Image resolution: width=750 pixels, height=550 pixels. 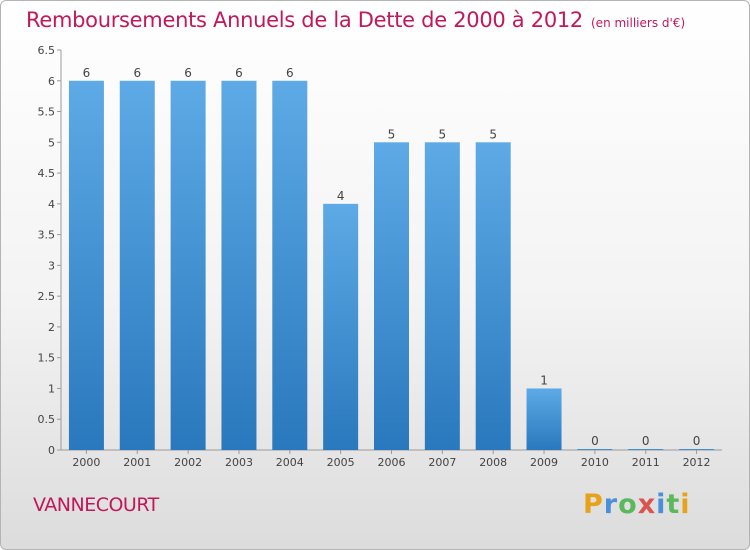 I want to click on chart-subtitle: (en milliers d'€), so click(x=638, y=23).